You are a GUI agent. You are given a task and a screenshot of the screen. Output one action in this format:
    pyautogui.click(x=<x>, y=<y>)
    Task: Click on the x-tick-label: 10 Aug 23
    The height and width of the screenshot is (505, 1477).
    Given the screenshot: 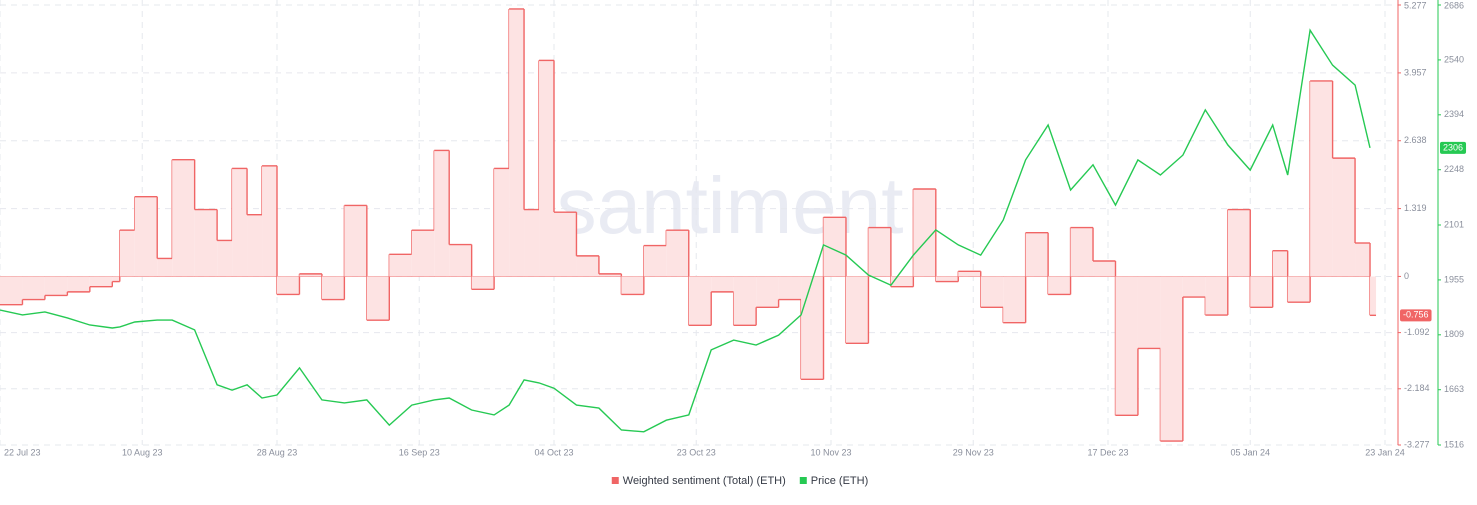 What is the action you would take?
    pyautogui.click(x=142, y=452)
    